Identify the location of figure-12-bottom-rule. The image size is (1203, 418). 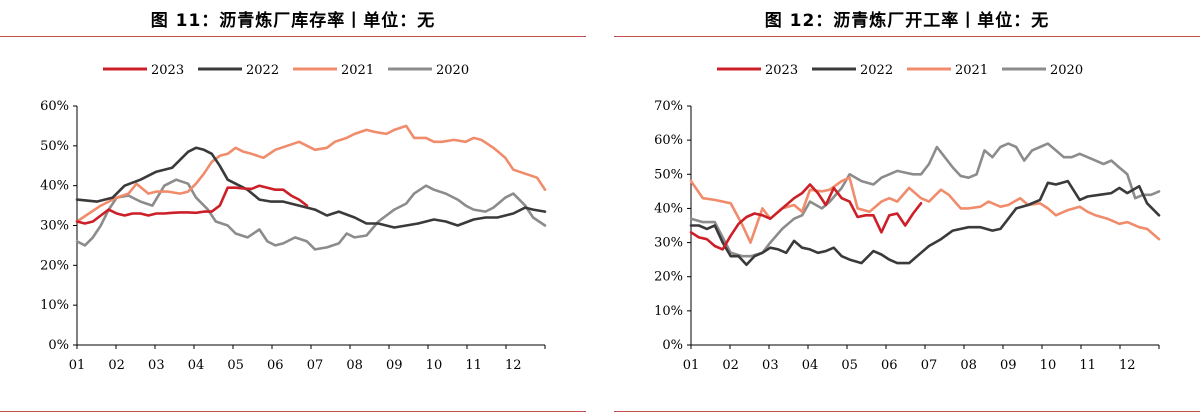
(907, 411).